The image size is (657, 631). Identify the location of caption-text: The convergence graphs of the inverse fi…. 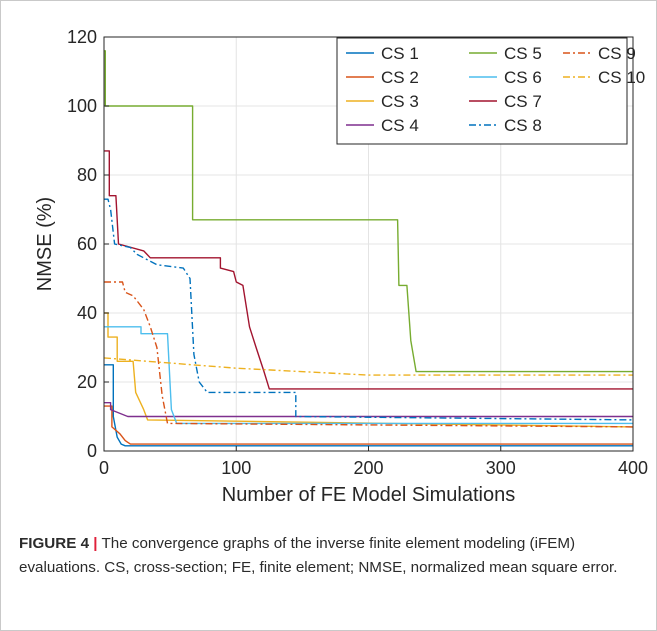
(318, 555).